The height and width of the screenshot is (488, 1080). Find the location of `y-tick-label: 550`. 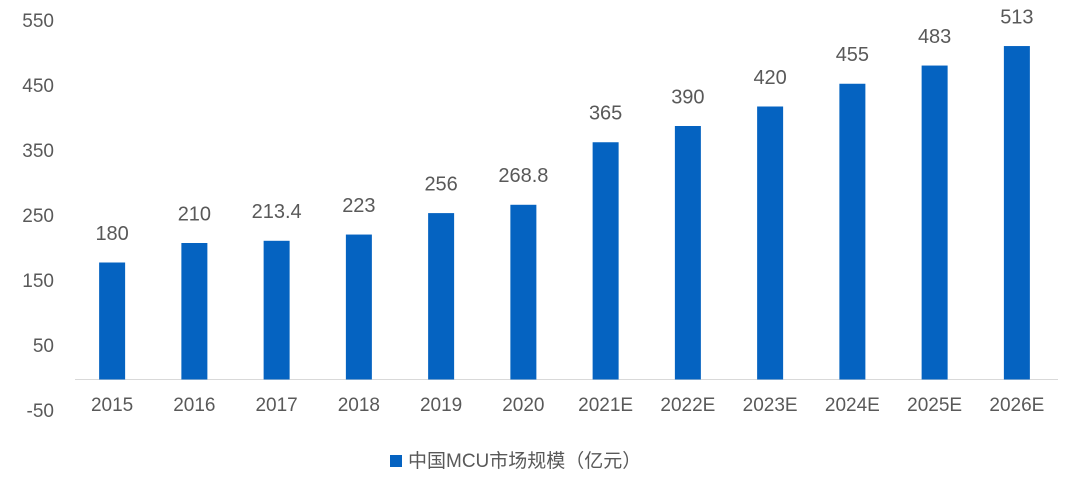

y-tick-label: 550 is located at coordinates (38, 21).